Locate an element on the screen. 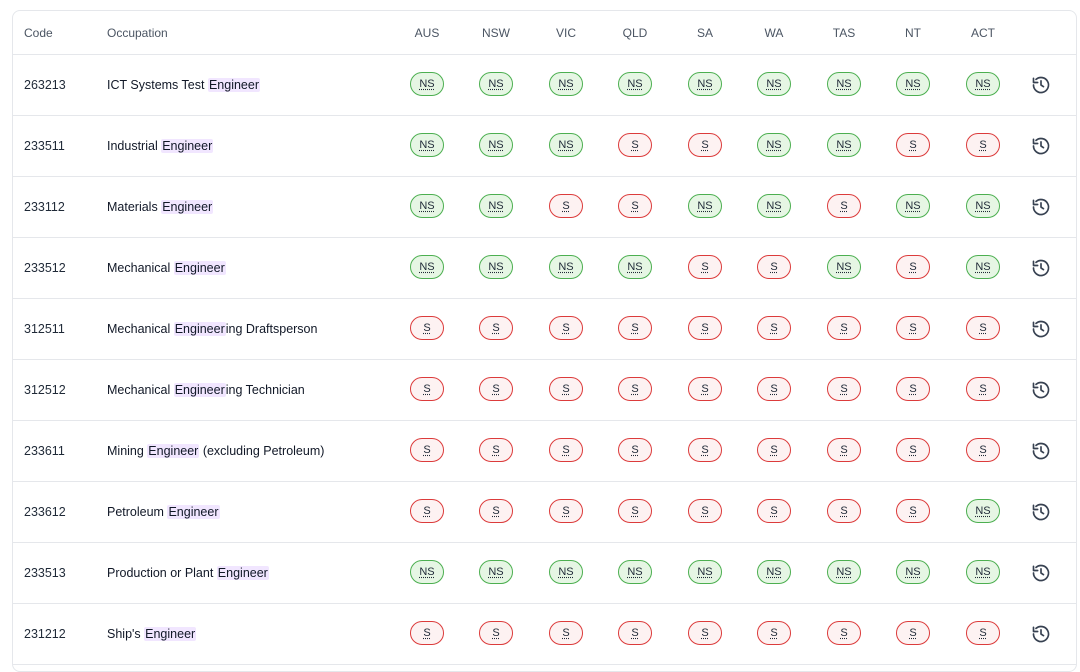 Image resolution: width=1080 pixels, height=672 pixels. header-code: Code is located at coordinates (38, 33).